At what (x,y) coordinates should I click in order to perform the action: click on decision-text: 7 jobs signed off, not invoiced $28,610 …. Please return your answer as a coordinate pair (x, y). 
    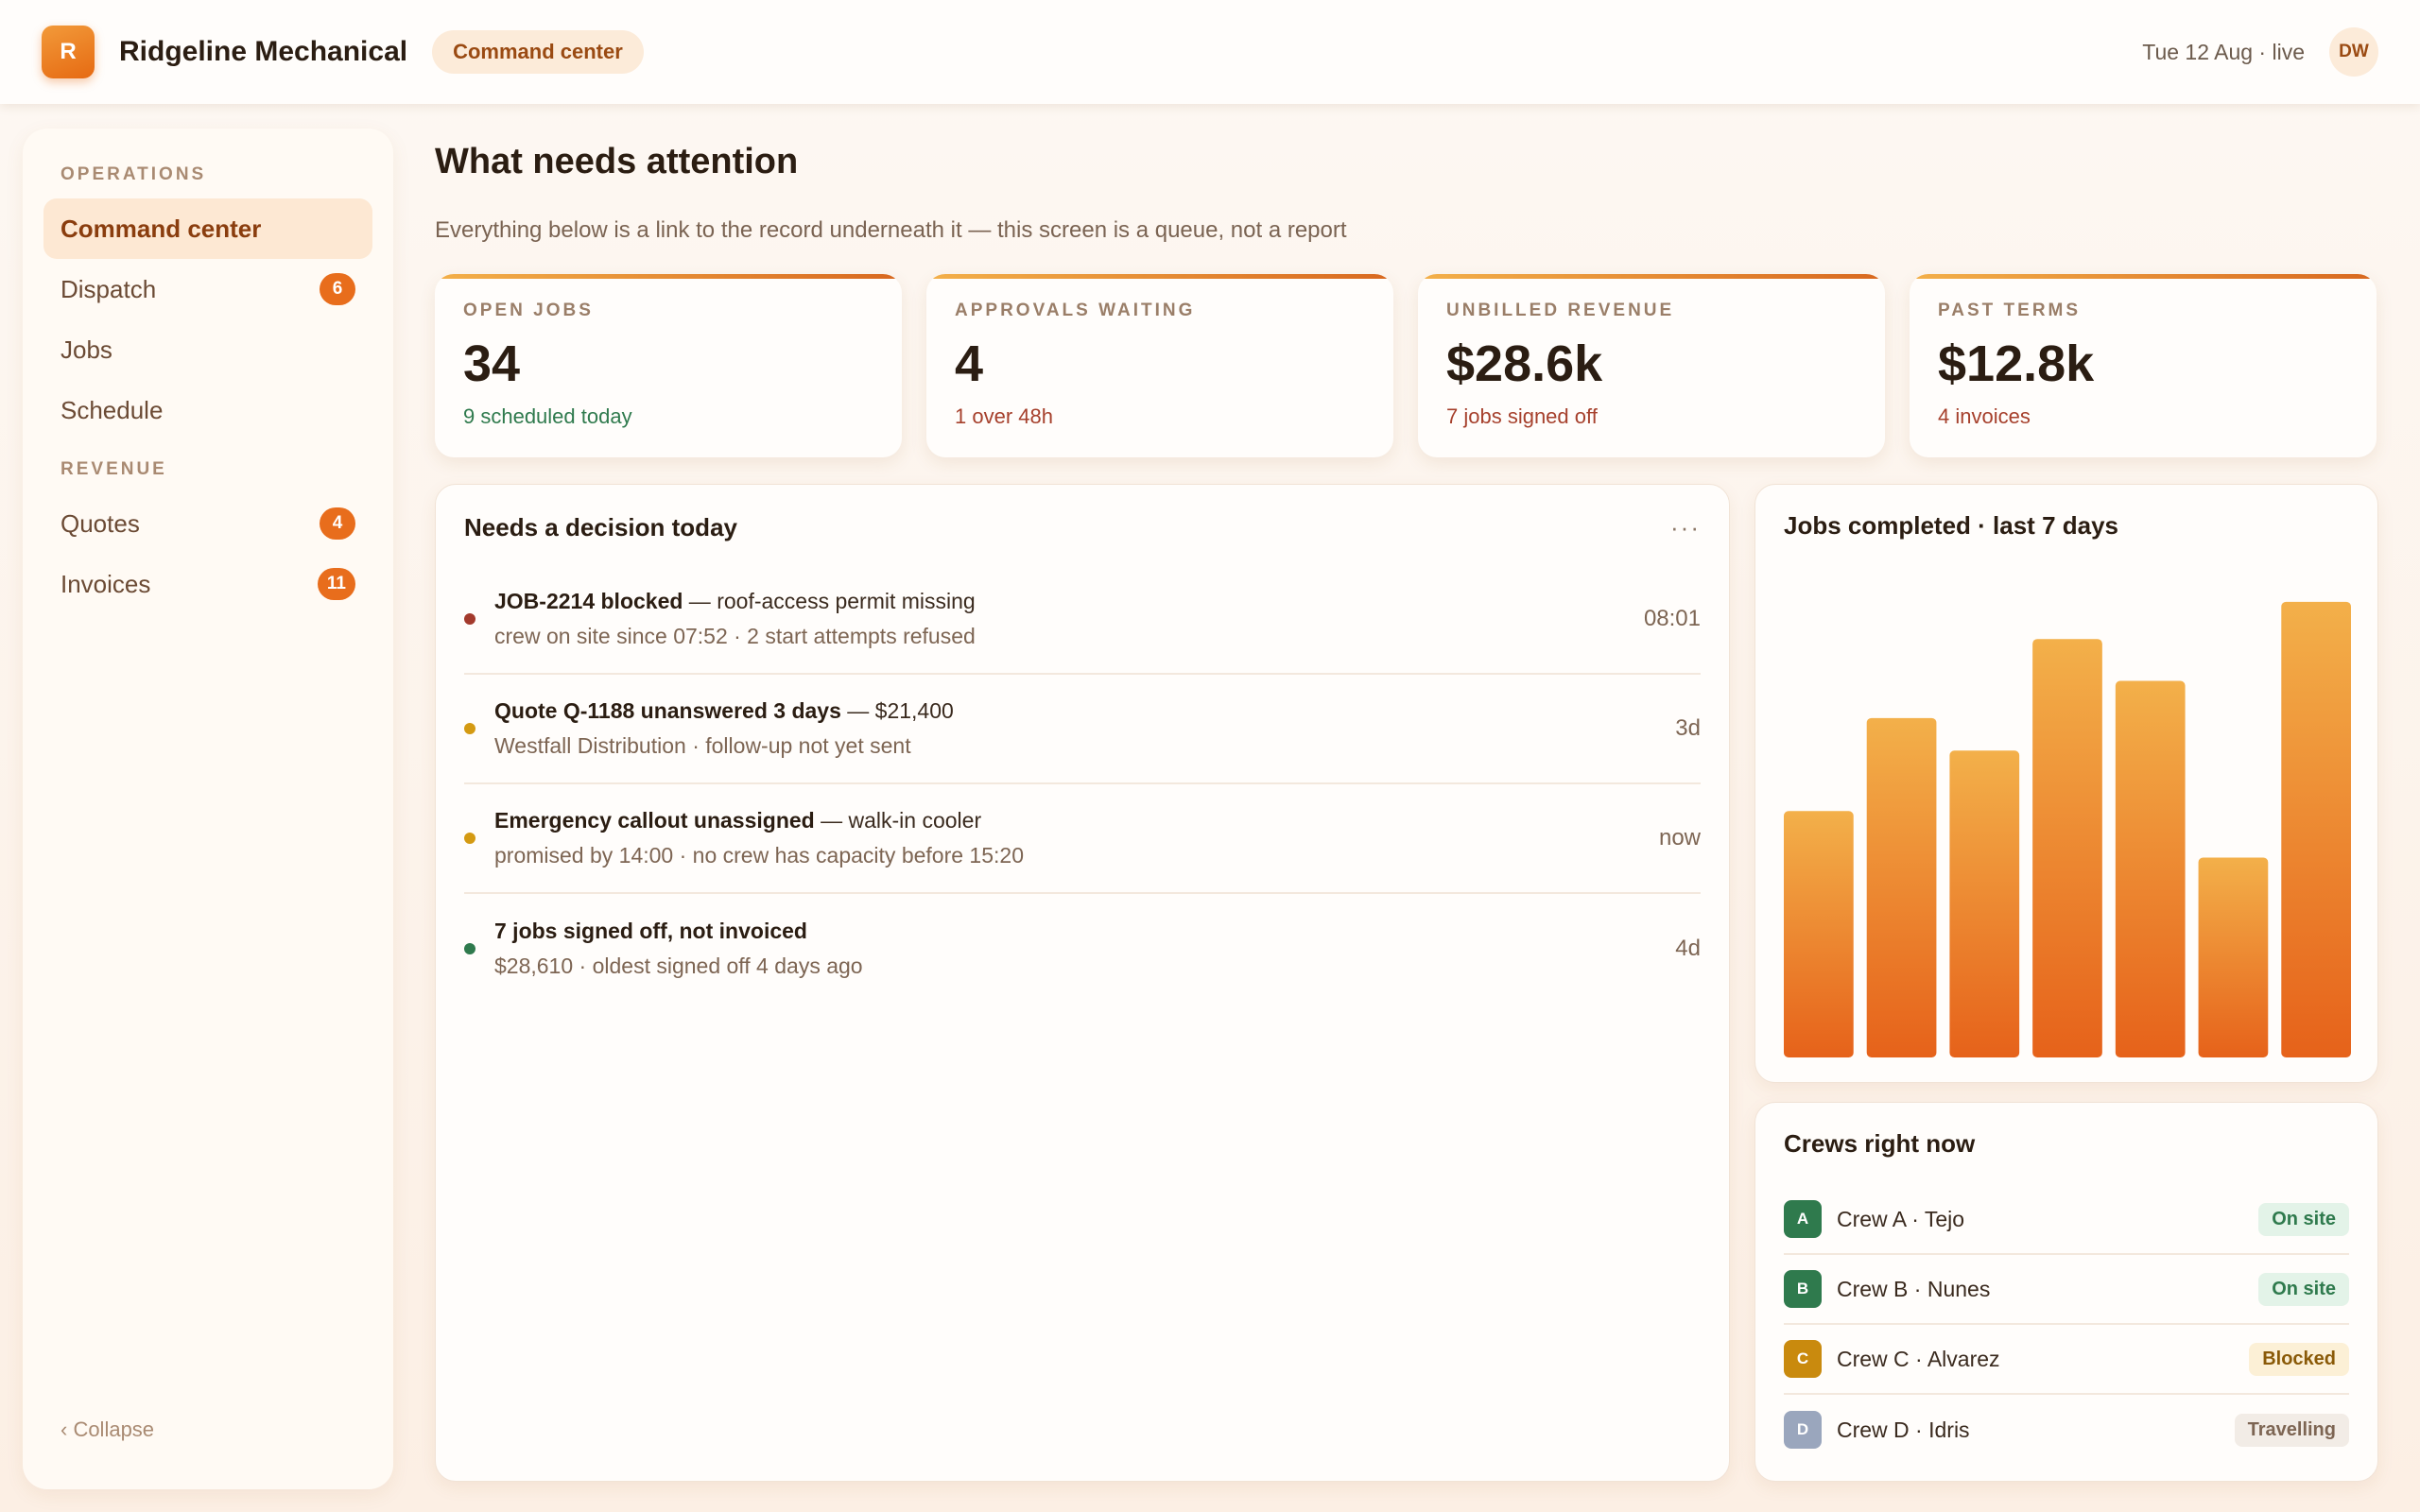
    Looking at the image, I should click on (1084, 949).